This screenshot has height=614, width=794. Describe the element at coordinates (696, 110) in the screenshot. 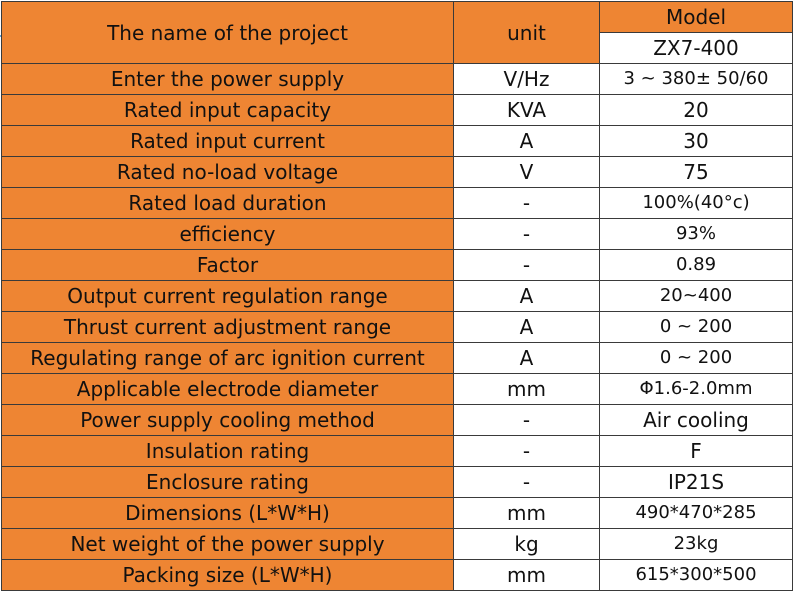

I see `row-value: 20` at that location.